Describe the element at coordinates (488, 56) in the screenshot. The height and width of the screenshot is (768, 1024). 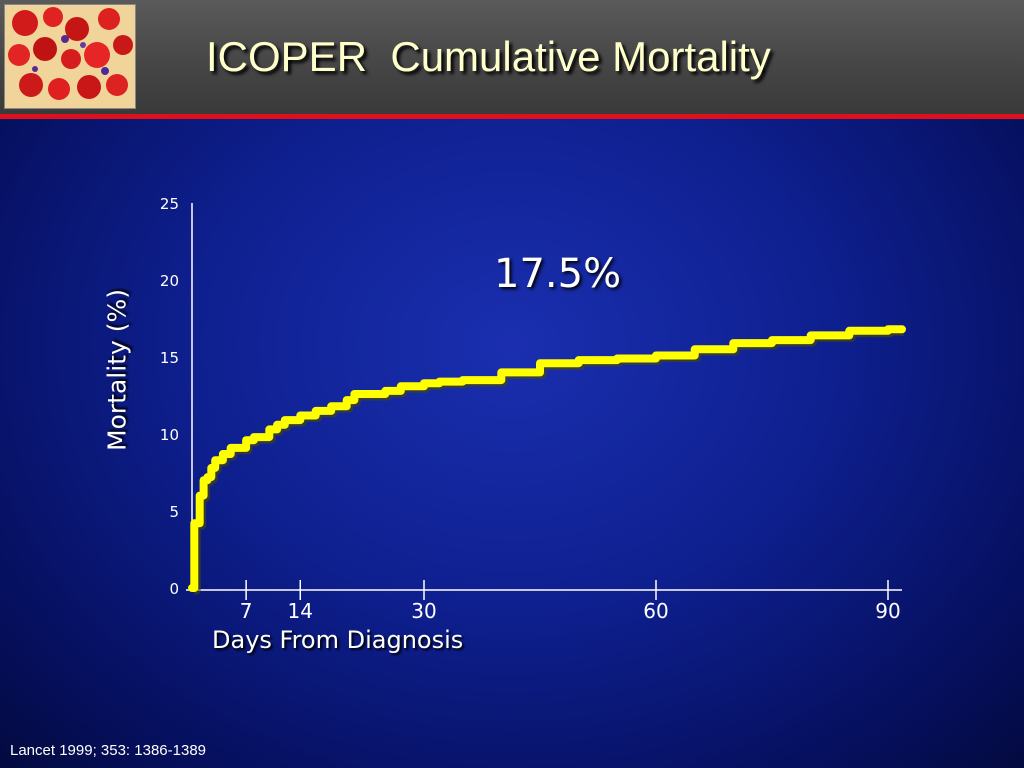
I see `slide-title: ICOPER Cumulative Mortality` at that location.